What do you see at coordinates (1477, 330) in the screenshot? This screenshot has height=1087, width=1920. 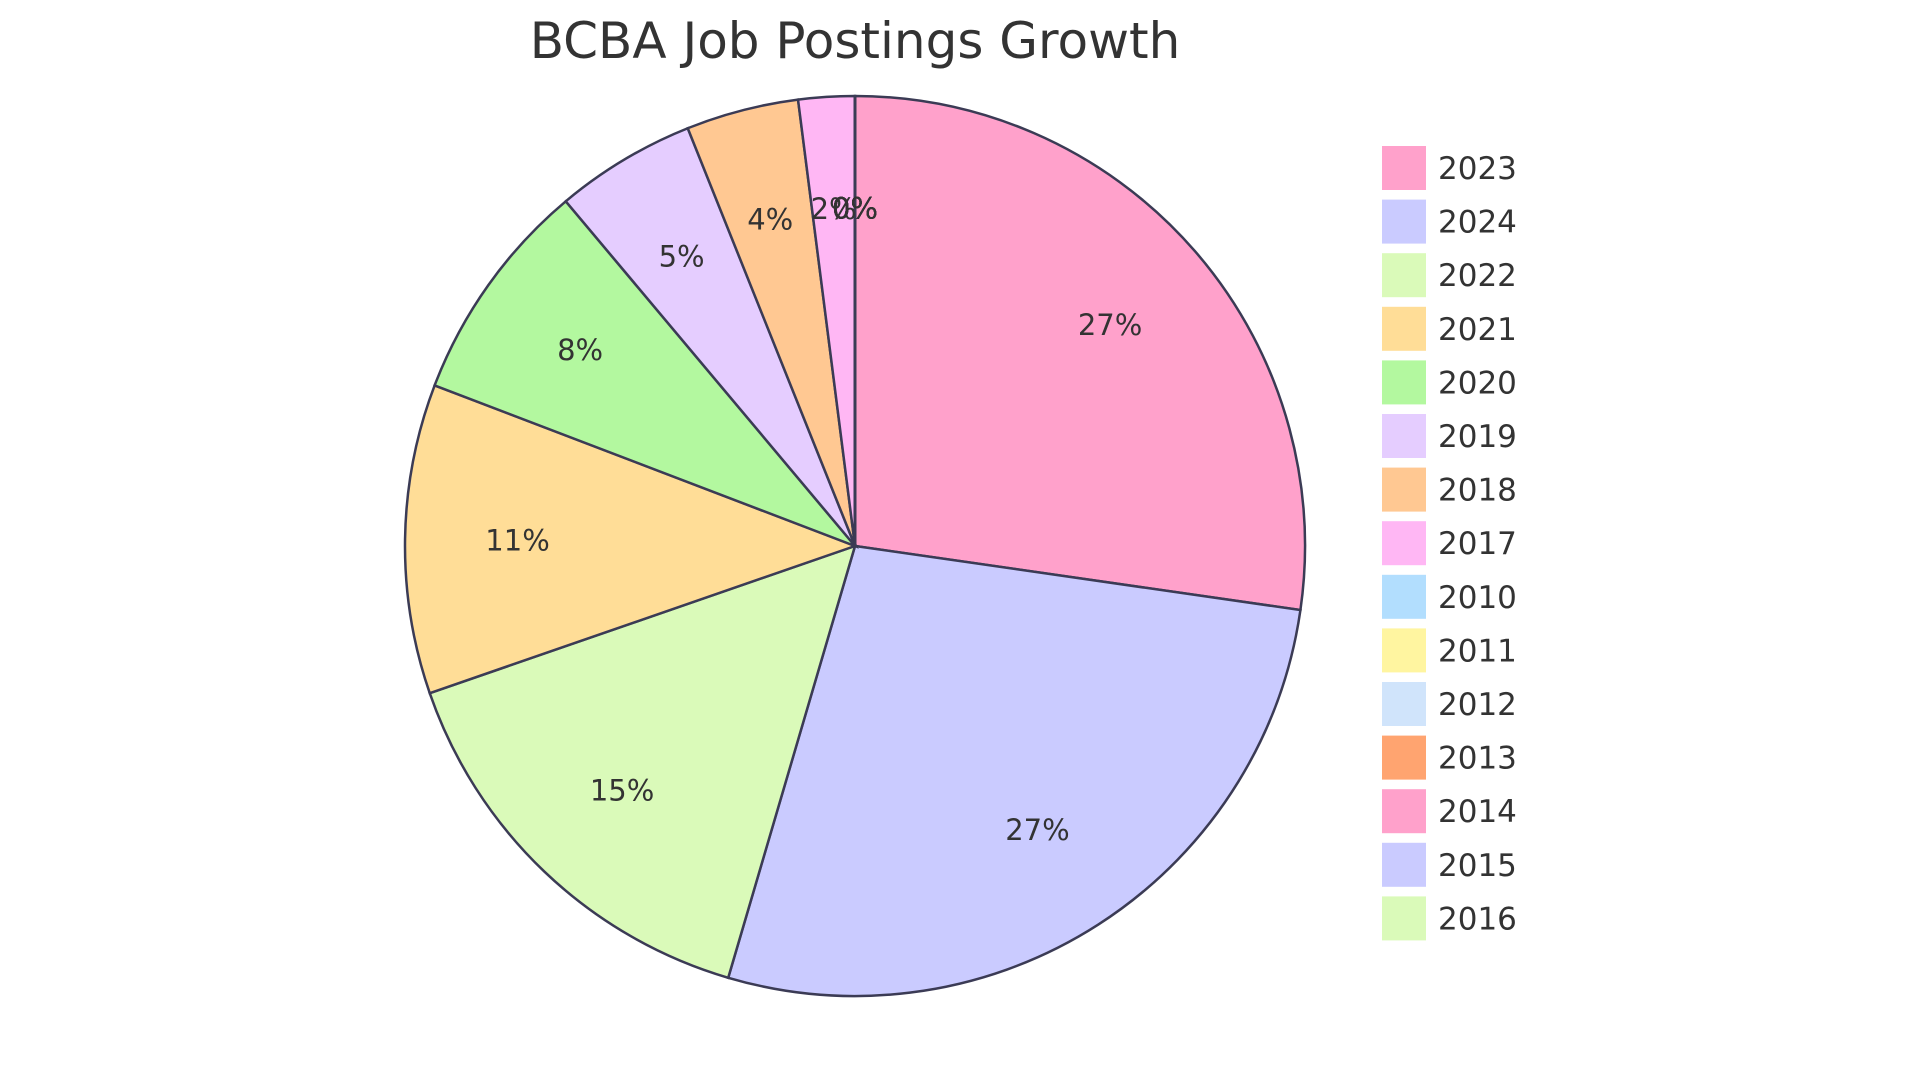 I see `legend-label-2021: 2021` at bounding box center [1477, 330].